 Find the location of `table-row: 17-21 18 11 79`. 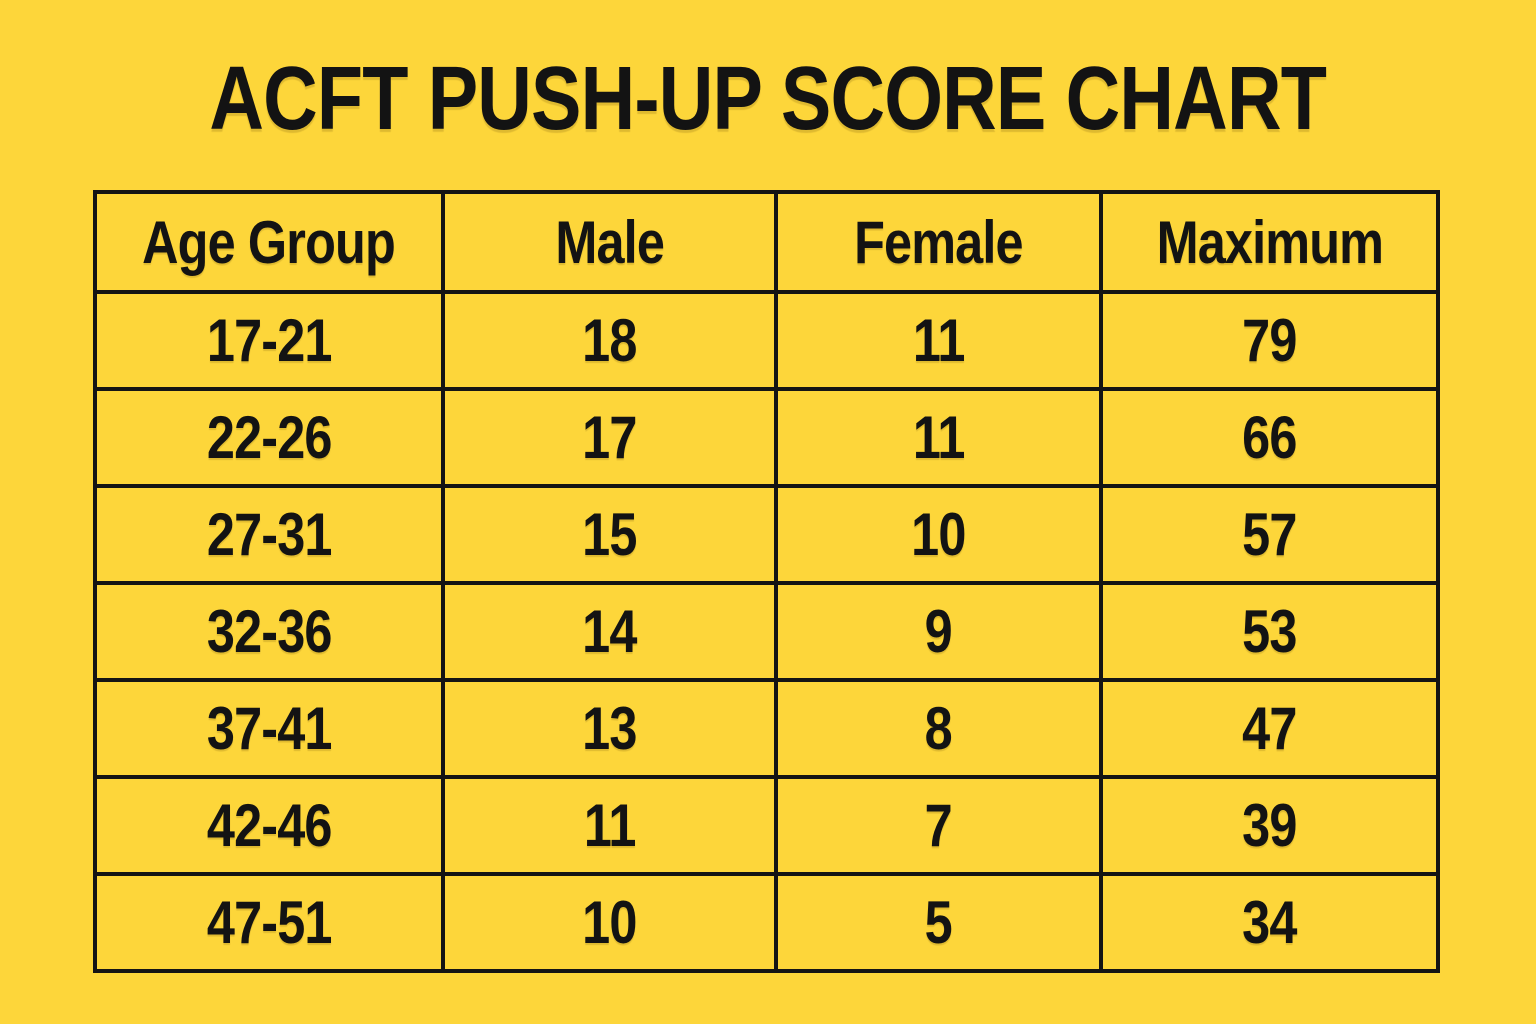

table-row: 17-21 18 11 79 is located at coordinates (767, 340).